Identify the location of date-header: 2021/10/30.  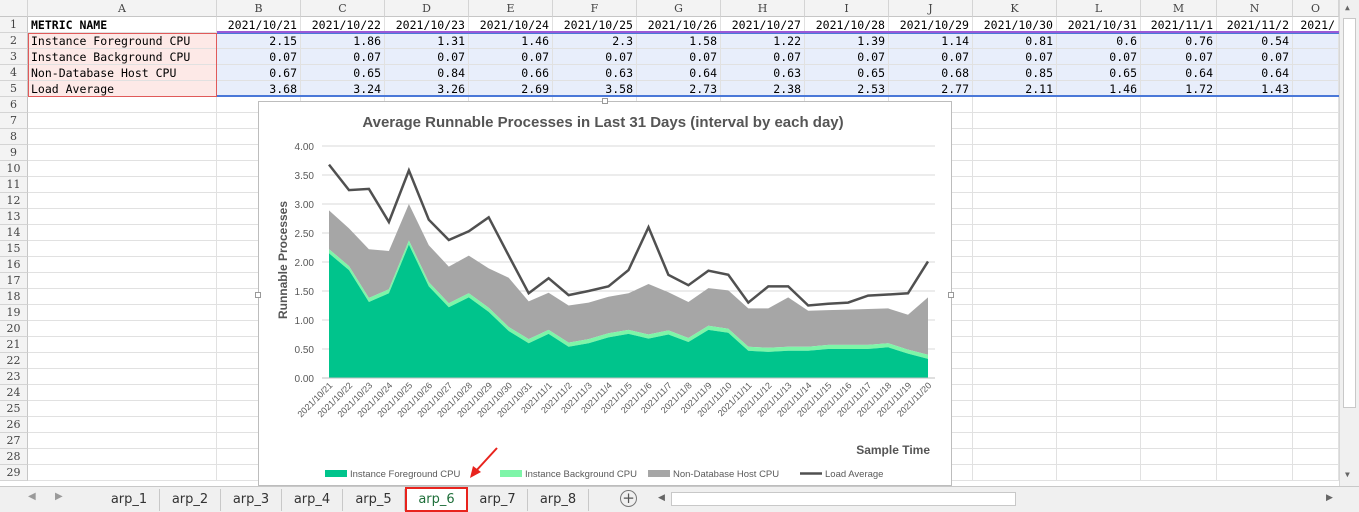
(1015, 25).